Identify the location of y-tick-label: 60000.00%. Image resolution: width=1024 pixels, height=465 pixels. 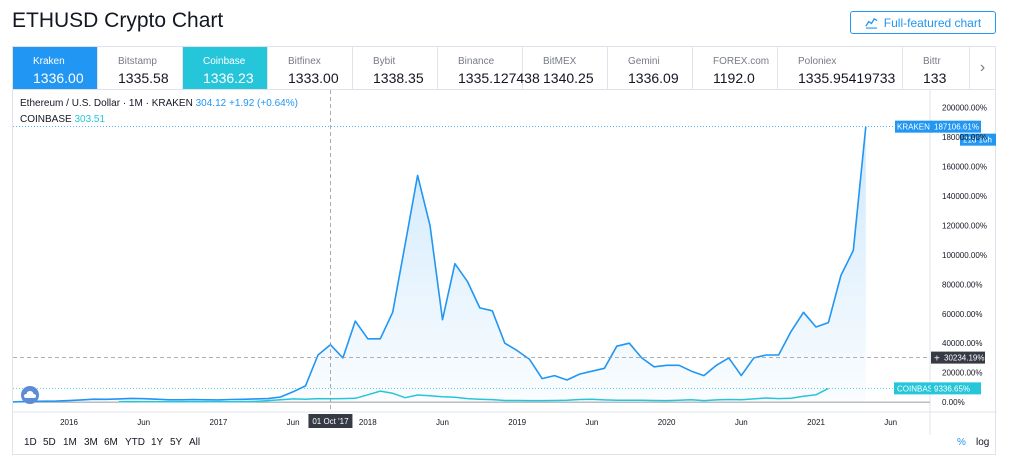
(962, 314).